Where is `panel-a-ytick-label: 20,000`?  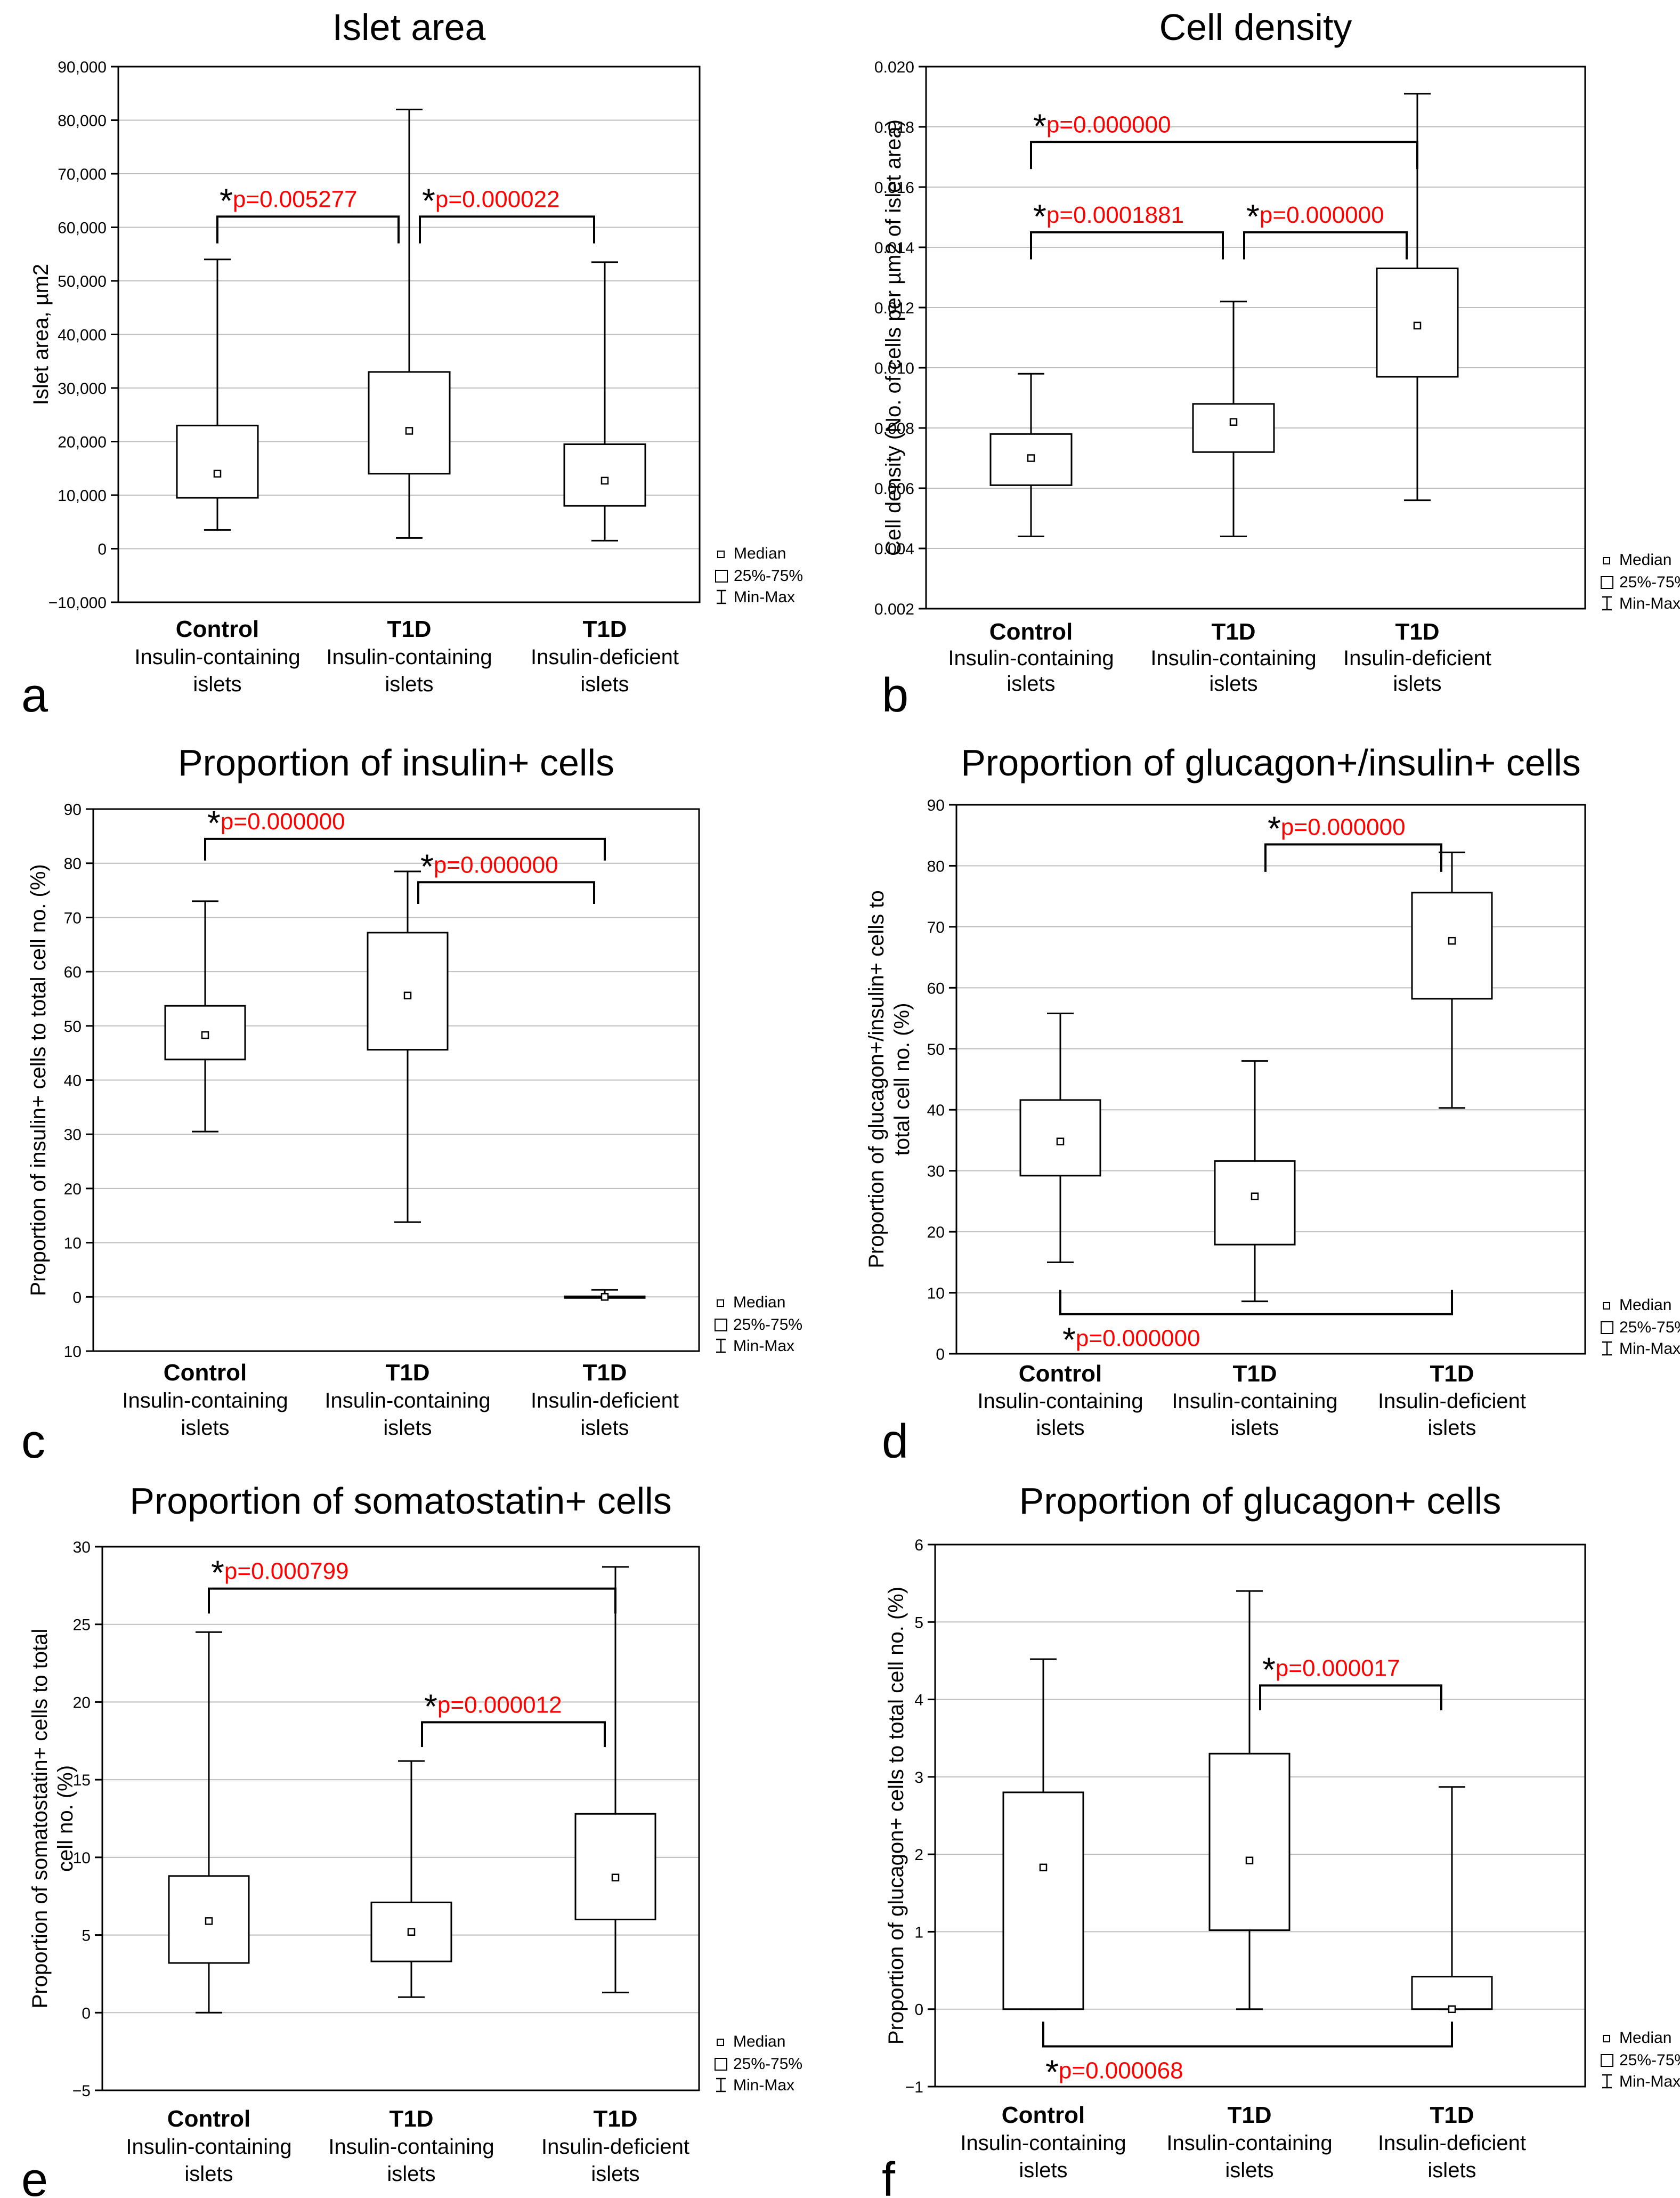 panel-a-ytick-label: 20,000 is located at coordinates (82, 443).